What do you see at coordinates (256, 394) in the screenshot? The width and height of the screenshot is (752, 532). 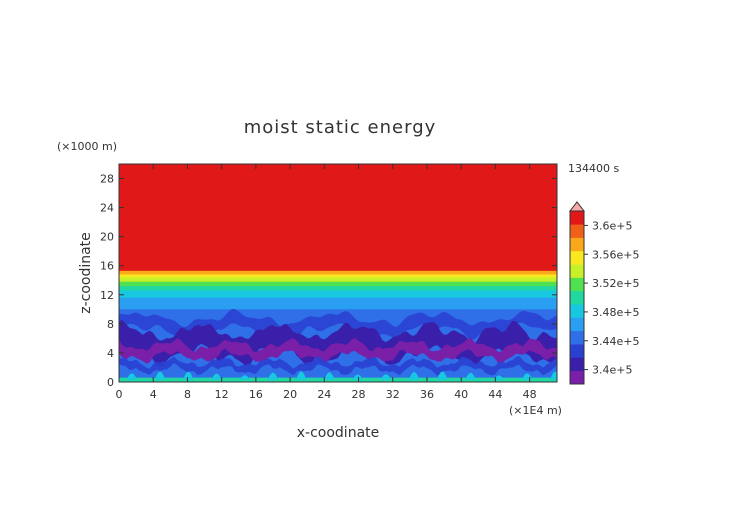 I see `x-tick-label: 16` at bounding box center [256, 394].